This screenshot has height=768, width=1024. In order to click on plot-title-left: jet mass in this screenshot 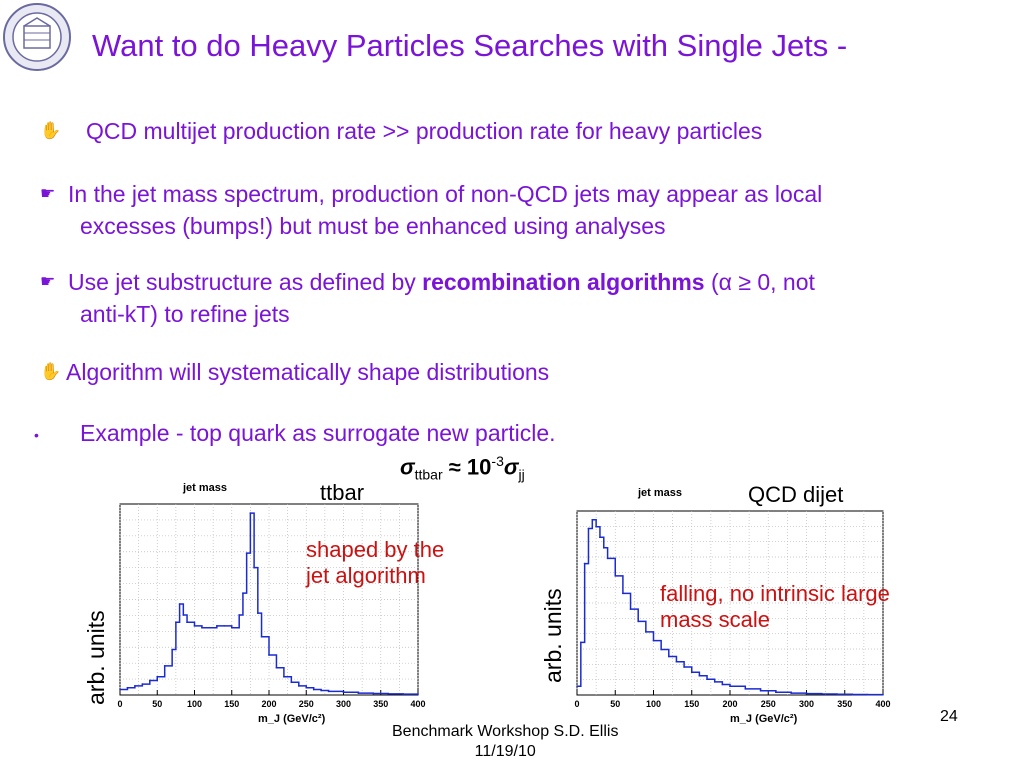, I will do `click(205, 488)`.